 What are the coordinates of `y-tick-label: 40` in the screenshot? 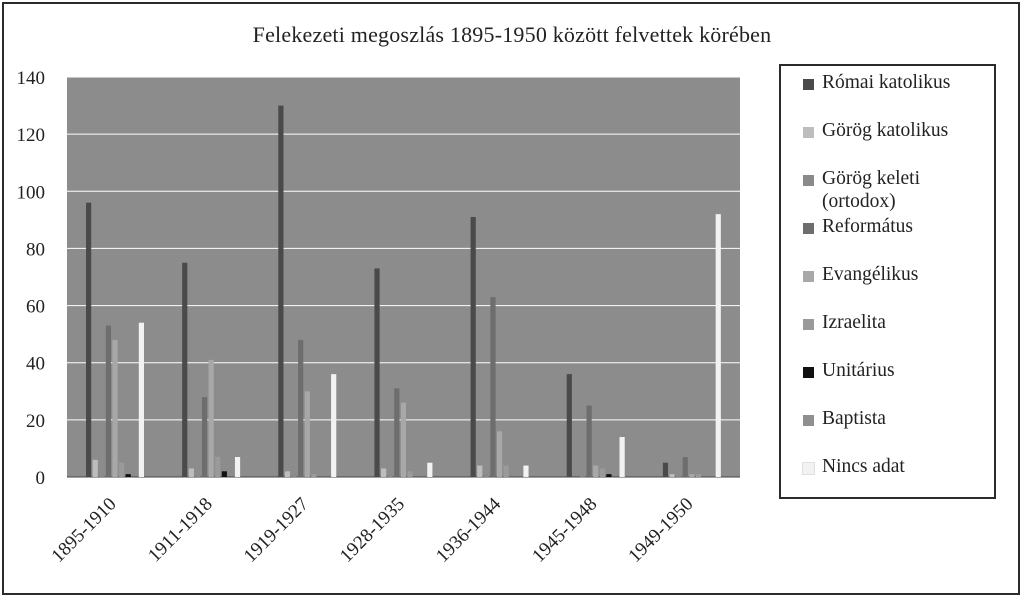 It's located at (35, 364).